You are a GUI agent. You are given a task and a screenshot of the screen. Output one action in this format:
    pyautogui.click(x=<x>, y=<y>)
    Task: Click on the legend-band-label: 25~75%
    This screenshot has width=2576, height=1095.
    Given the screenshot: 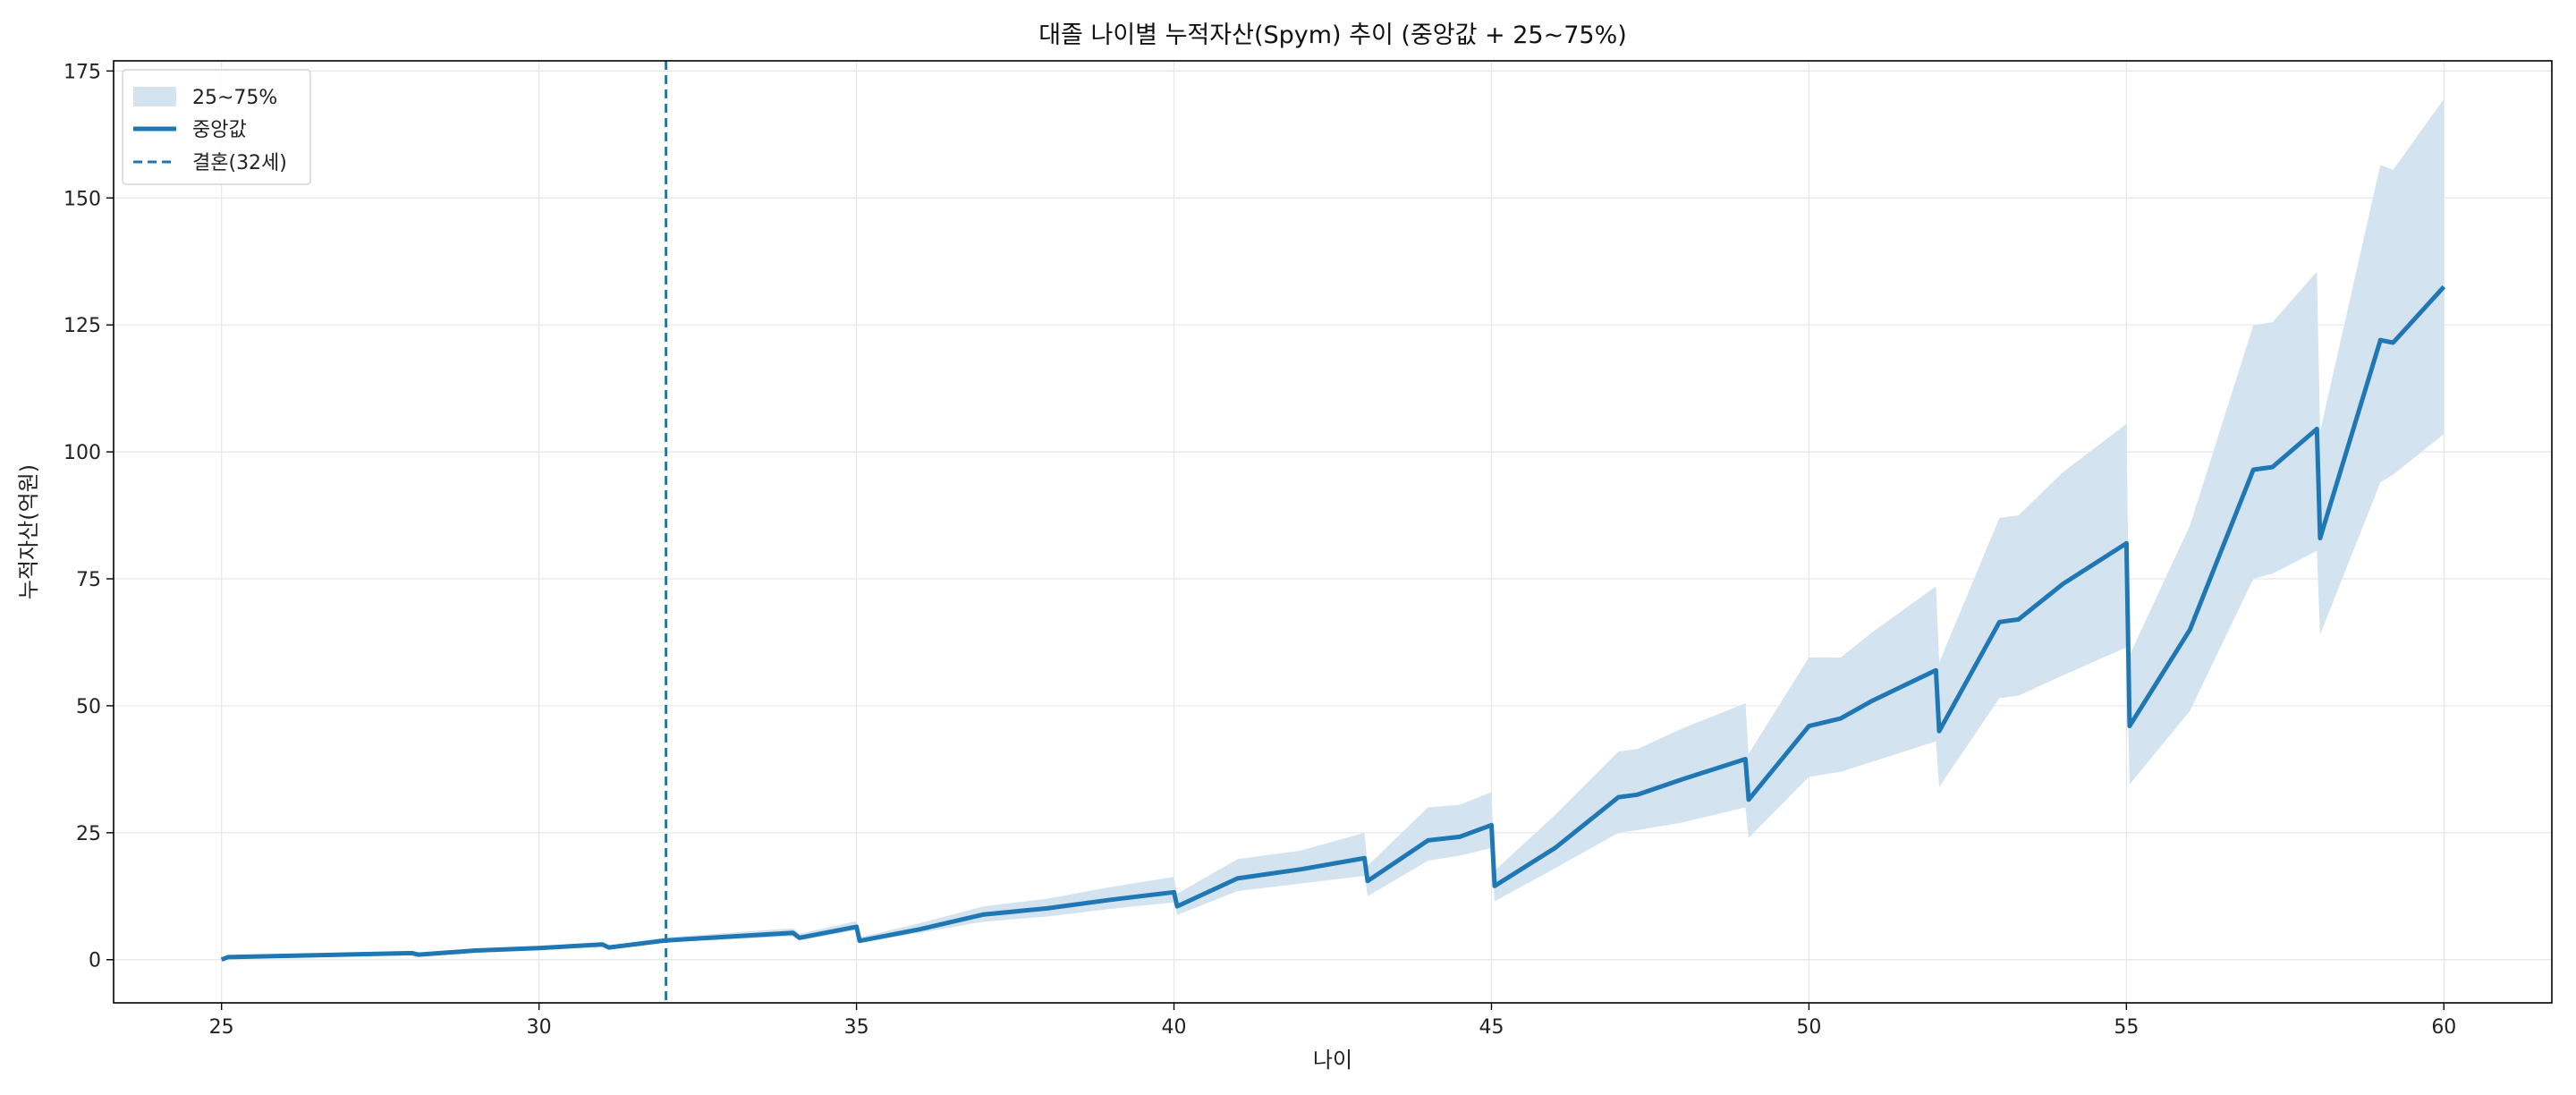 What is the action you would take?
    pyautogui.click(x=234, y=98)
    